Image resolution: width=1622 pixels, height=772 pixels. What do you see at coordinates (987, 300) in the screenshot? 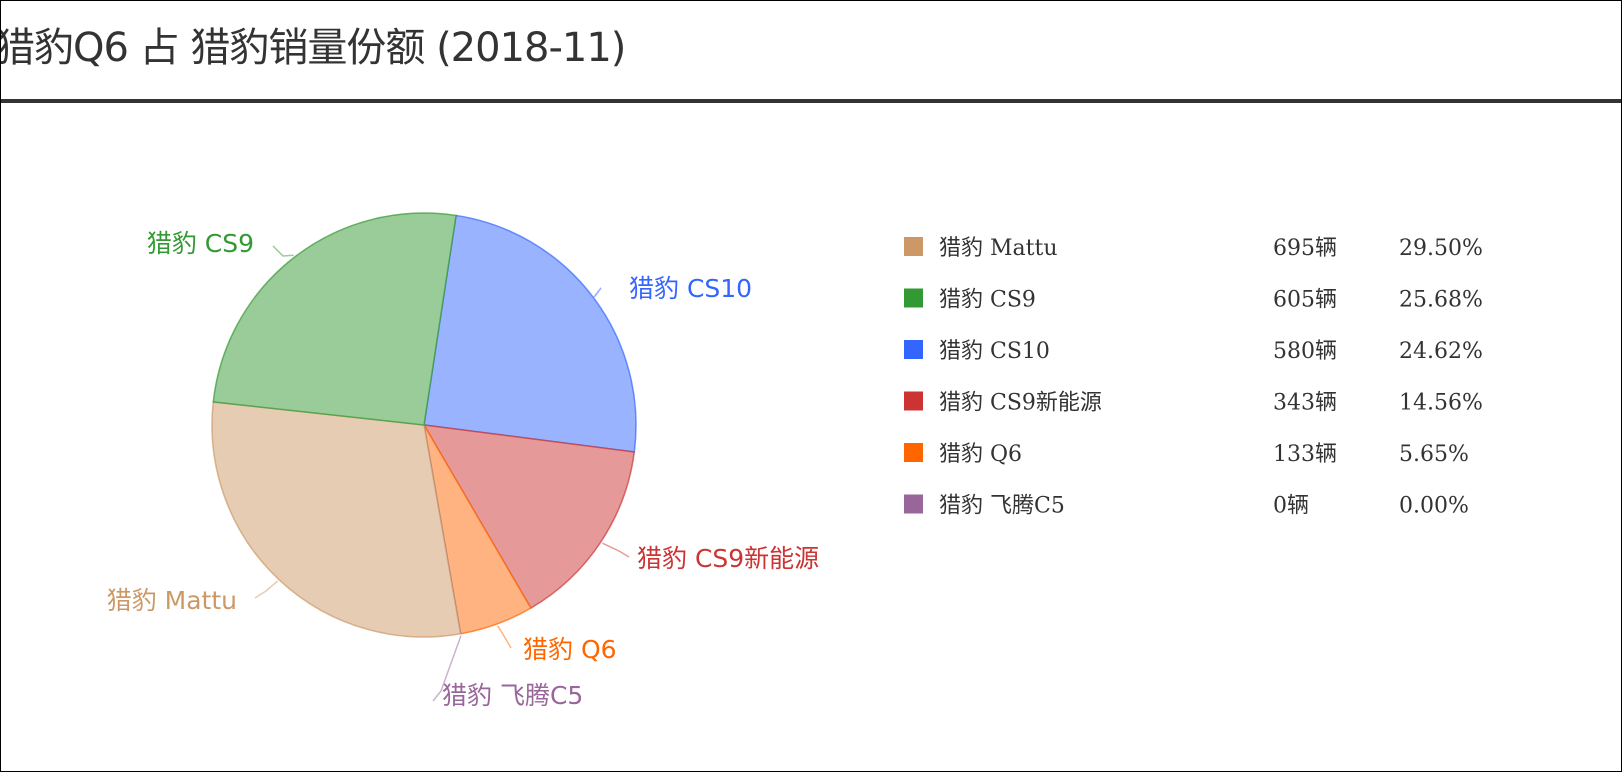
I see `legend-name: 猎豹 CS9` at bounding box center [987, 300].